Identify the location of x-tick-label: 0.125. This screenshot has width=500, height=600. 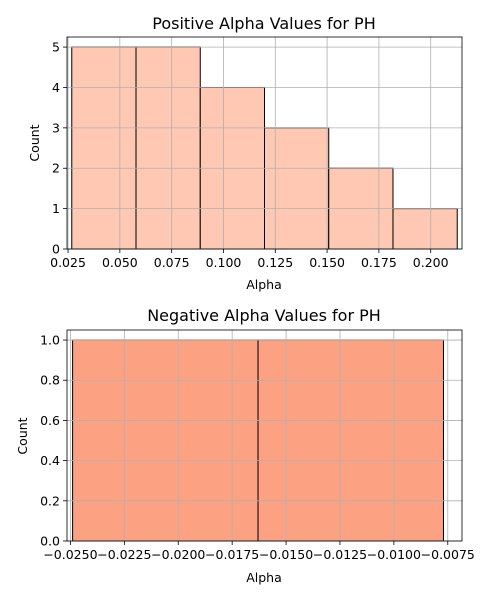
(275, 262).